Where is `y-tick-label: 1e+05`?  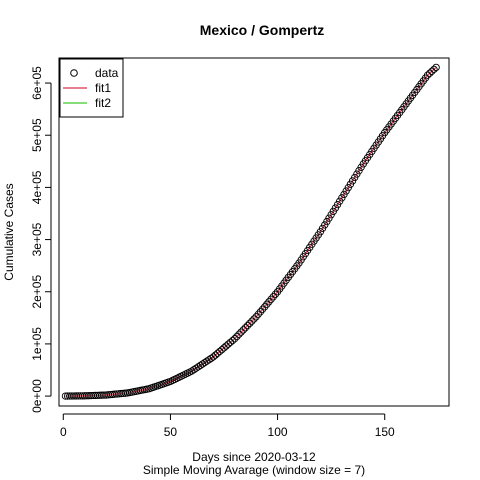
y-tick-label: 1e+05 is located at coordinates (37, 344).